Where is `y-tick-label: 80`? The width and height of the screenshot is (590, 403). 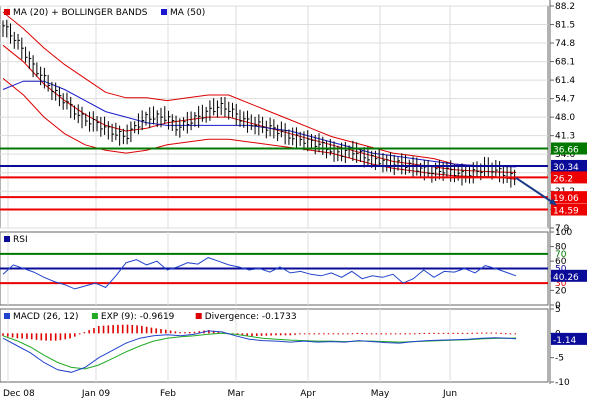
y-tick-label: 80 is located at coordinates (561, 248).